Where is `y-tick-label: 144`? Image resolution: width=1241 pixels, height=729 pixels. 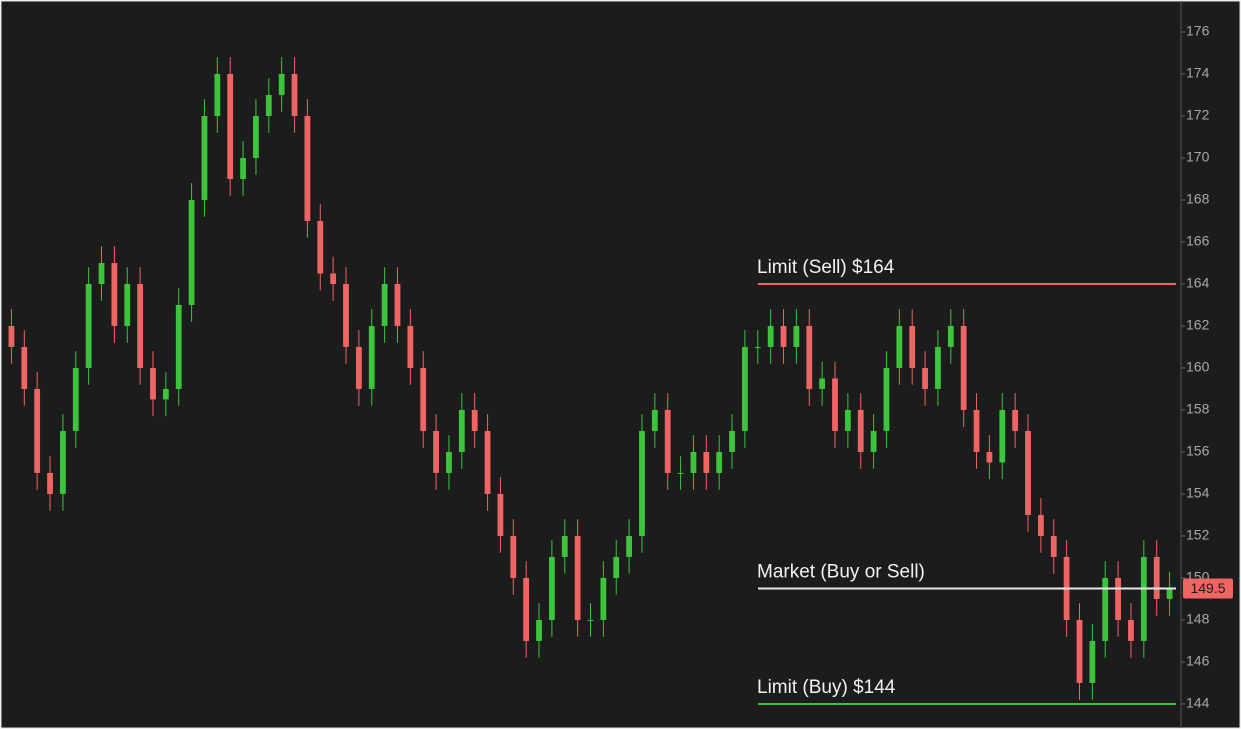 y-tick-label: 144 is located at coordinates (1198, 703).